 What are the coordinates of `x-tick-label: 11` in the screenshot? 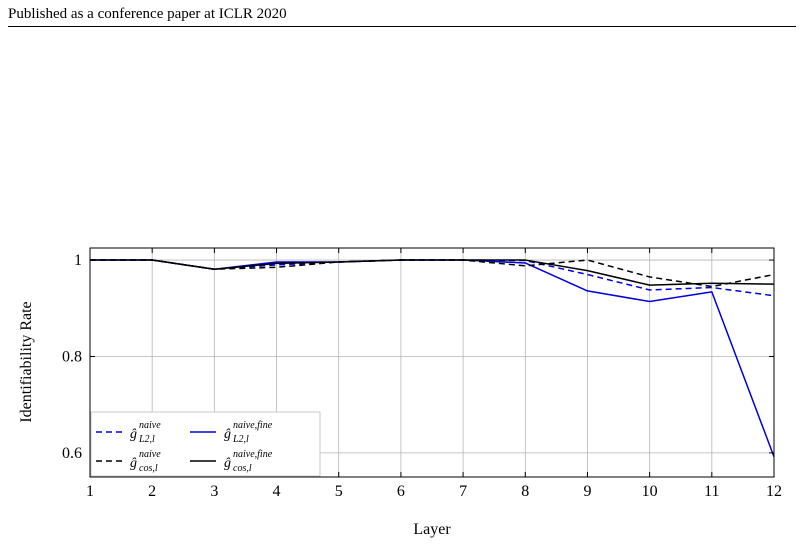 It's located at (711, 491).